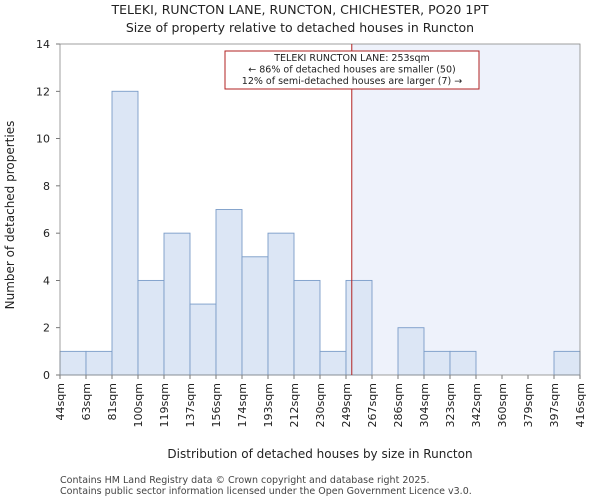 The image size is (600, 500). What do you see at coordinates (190, 405) in the screenshot?
I see `x-tick-label: 137sqm` at bounding box center [190, 405].